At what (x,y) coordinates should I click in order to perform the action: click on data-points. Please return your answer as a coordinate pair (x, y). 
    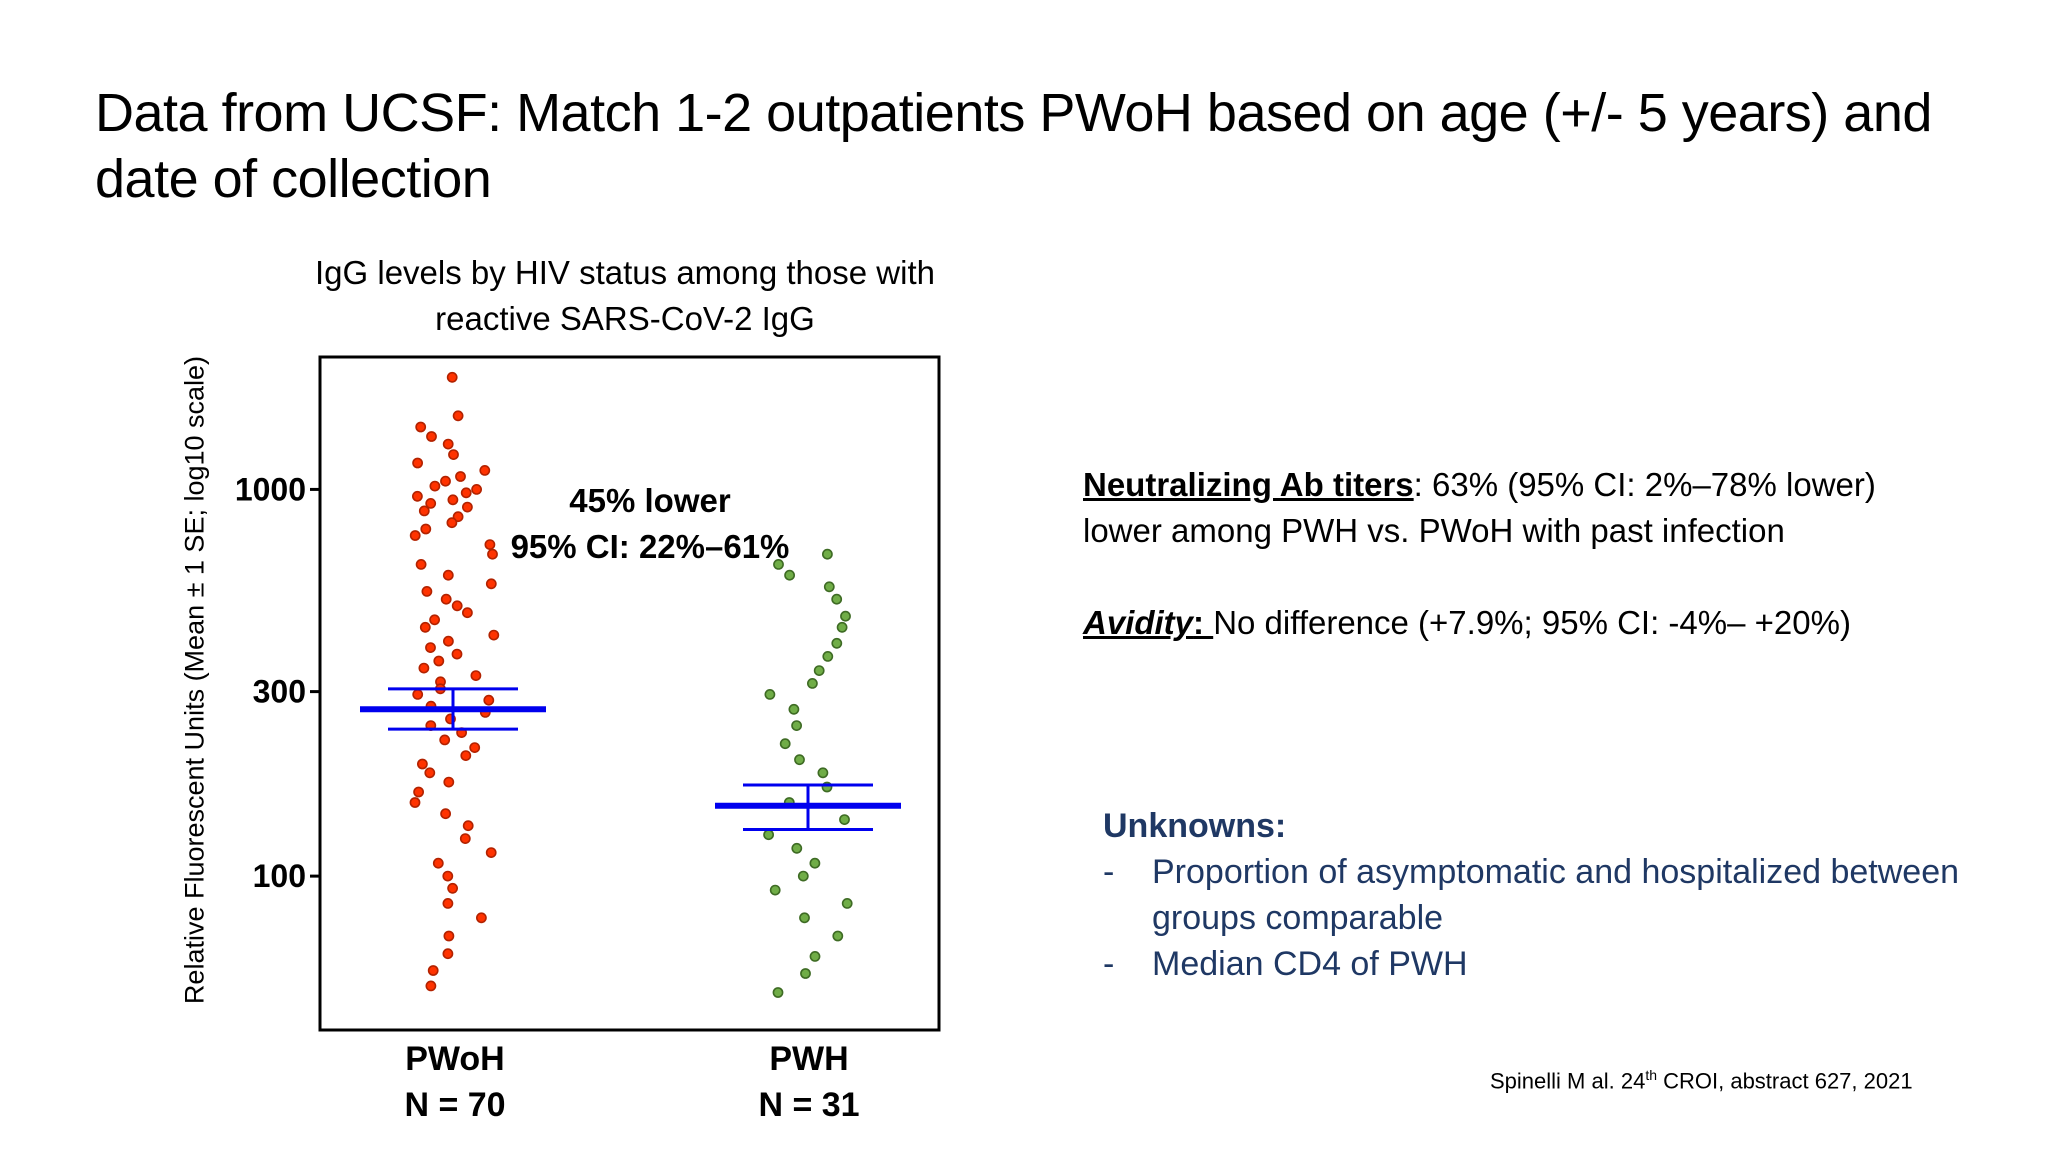
    Looking at the image, I should click on (631, 684).